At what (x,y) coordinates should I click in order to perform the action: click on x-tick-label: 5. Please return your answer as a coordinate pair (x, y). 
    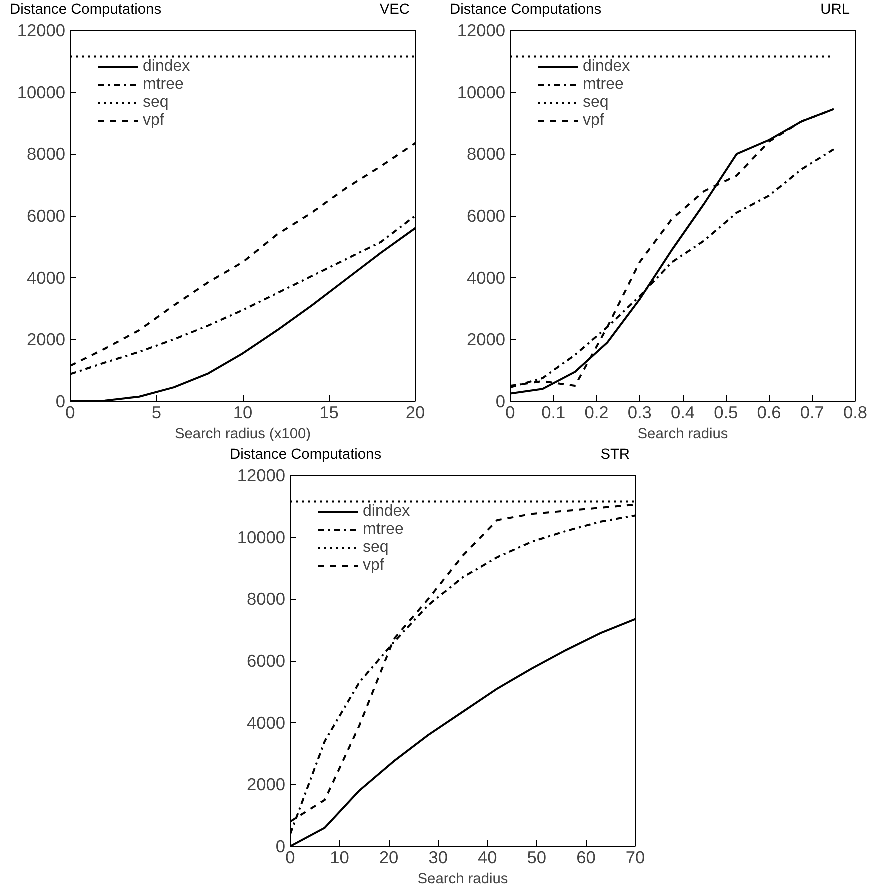
    Looking at the image, I should click on (157, 412).